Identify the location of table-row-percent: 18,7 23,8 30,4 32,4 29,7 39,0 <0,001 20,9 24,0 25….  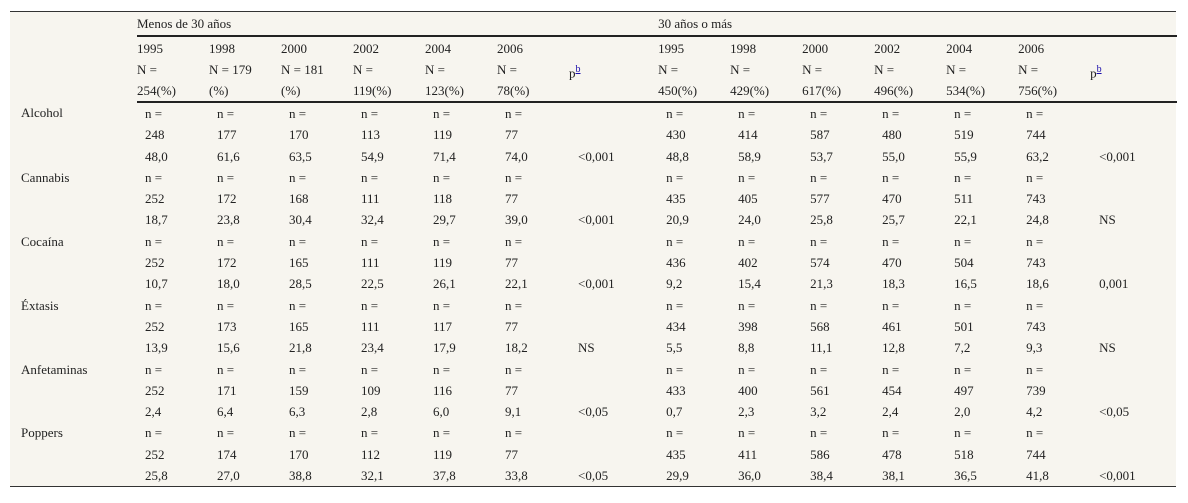
(593, 219).